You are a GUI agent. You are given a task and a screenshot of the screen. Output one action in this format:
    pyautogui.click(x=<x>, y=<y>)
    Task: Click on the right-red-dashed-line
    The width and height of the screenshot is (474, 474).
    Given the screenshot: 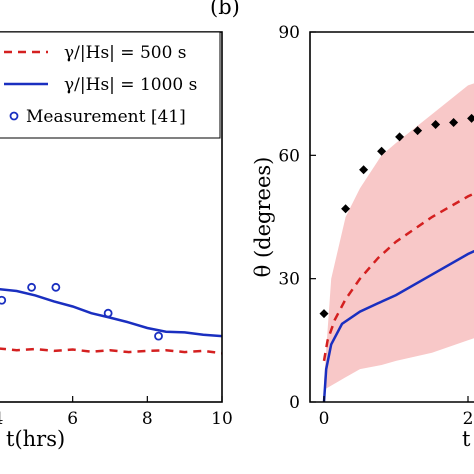 What is the action you would take?
    pyautogui.click(x=398, y=277)
    